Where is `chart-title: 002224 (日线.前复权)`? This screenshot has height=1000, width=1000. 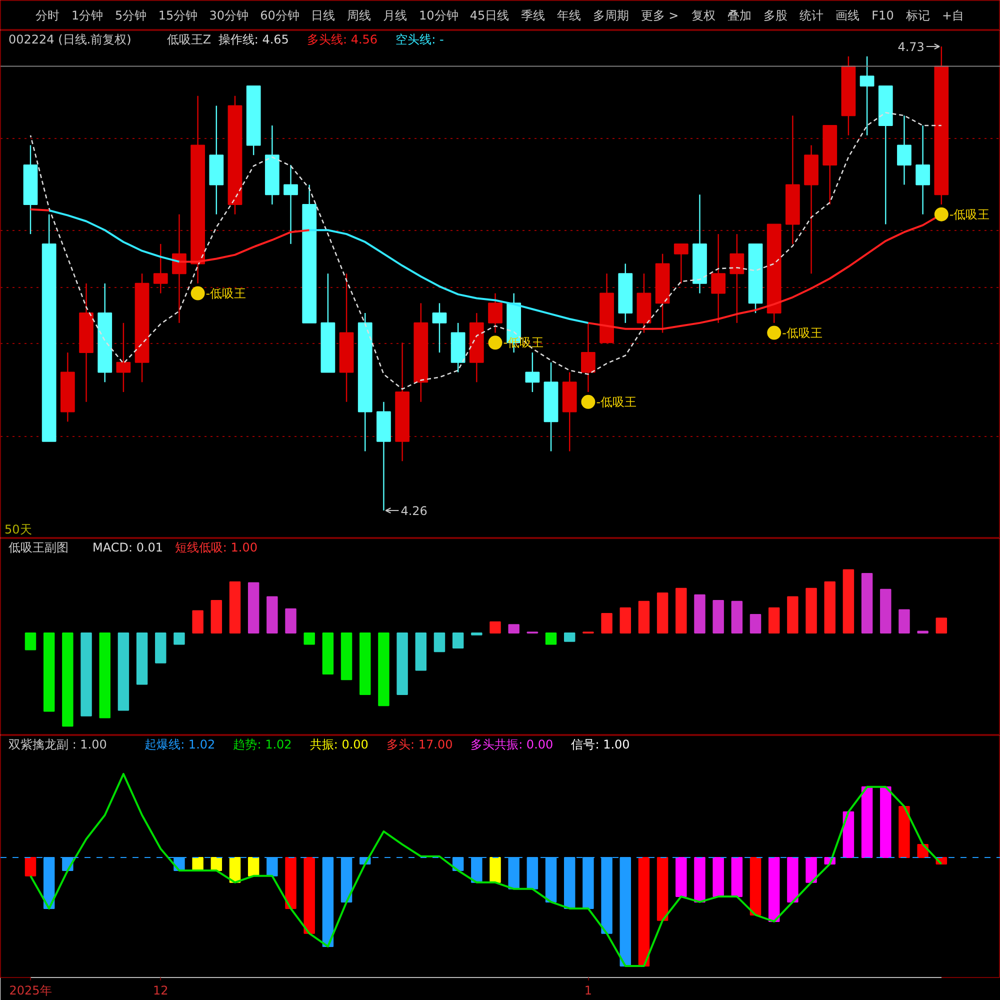 chart-title: 002224 (日线.前复权) is located at coordinates (70, 39).